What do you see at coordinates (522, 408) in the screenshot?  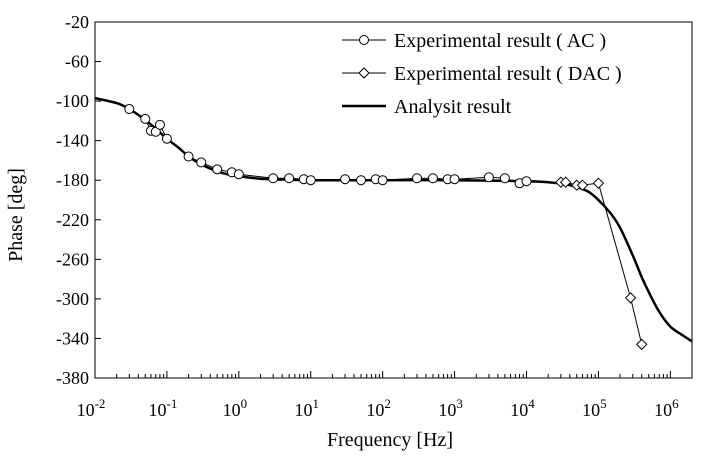 I see `x-tick-label: 10⁴` at bounding box center [522, 408].